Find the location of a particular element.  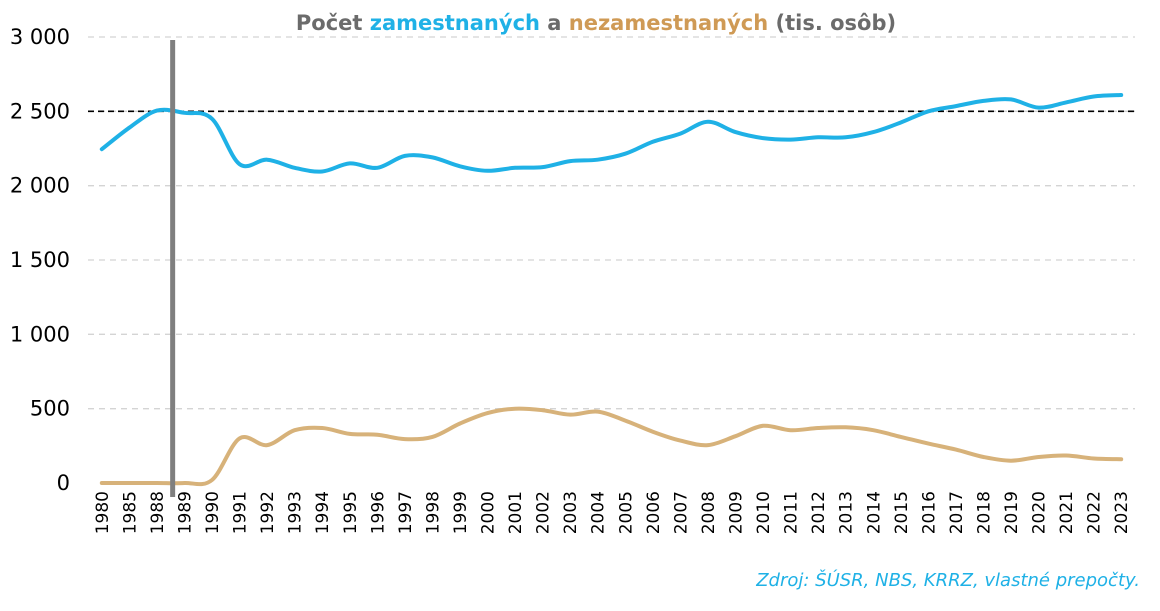

chart-title-part: zamestnaných is located at coordinates (455, 23).